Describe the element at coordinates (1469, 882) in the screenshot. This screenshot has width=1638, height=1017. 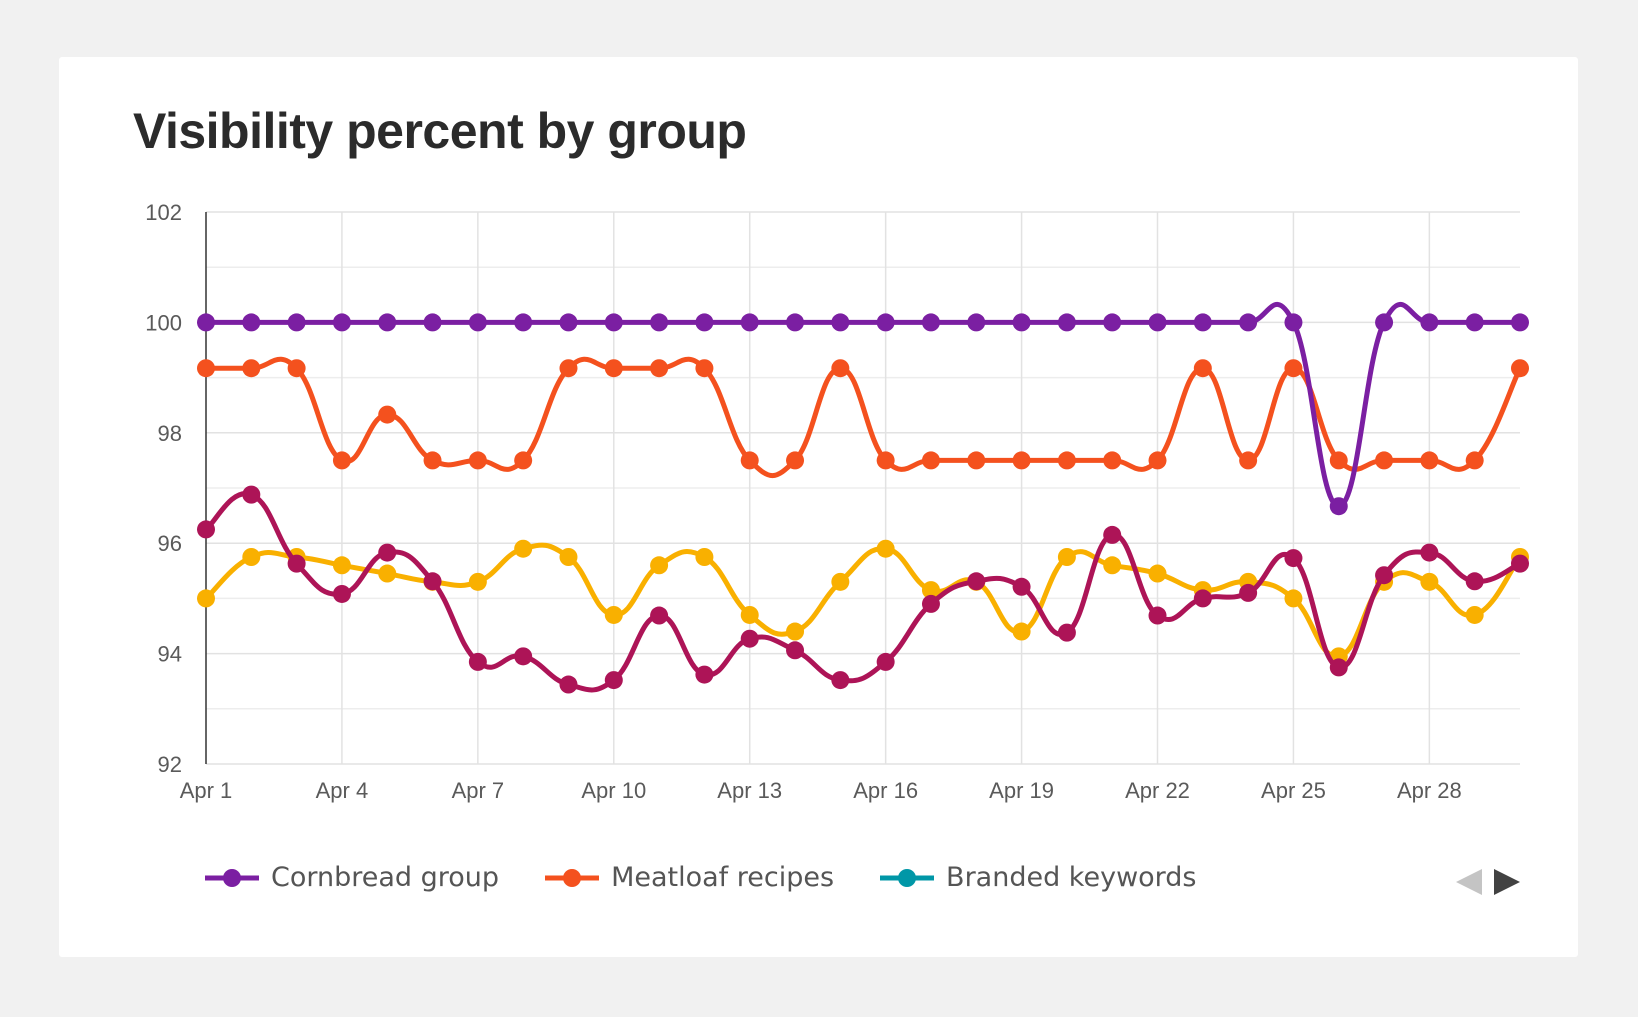
I see `triangle-left-icon` at that location.